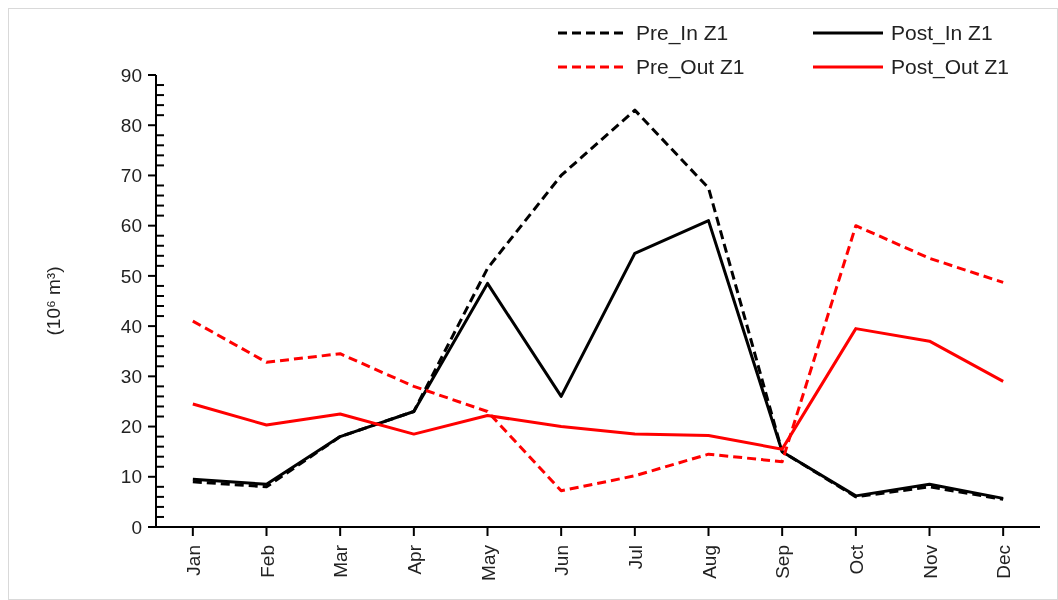 The height and width of the screenshot is (600, 1058). Describe the element at coordinates (131, 477) in the screenshot. I see `y-tick-label: 10` at that location.